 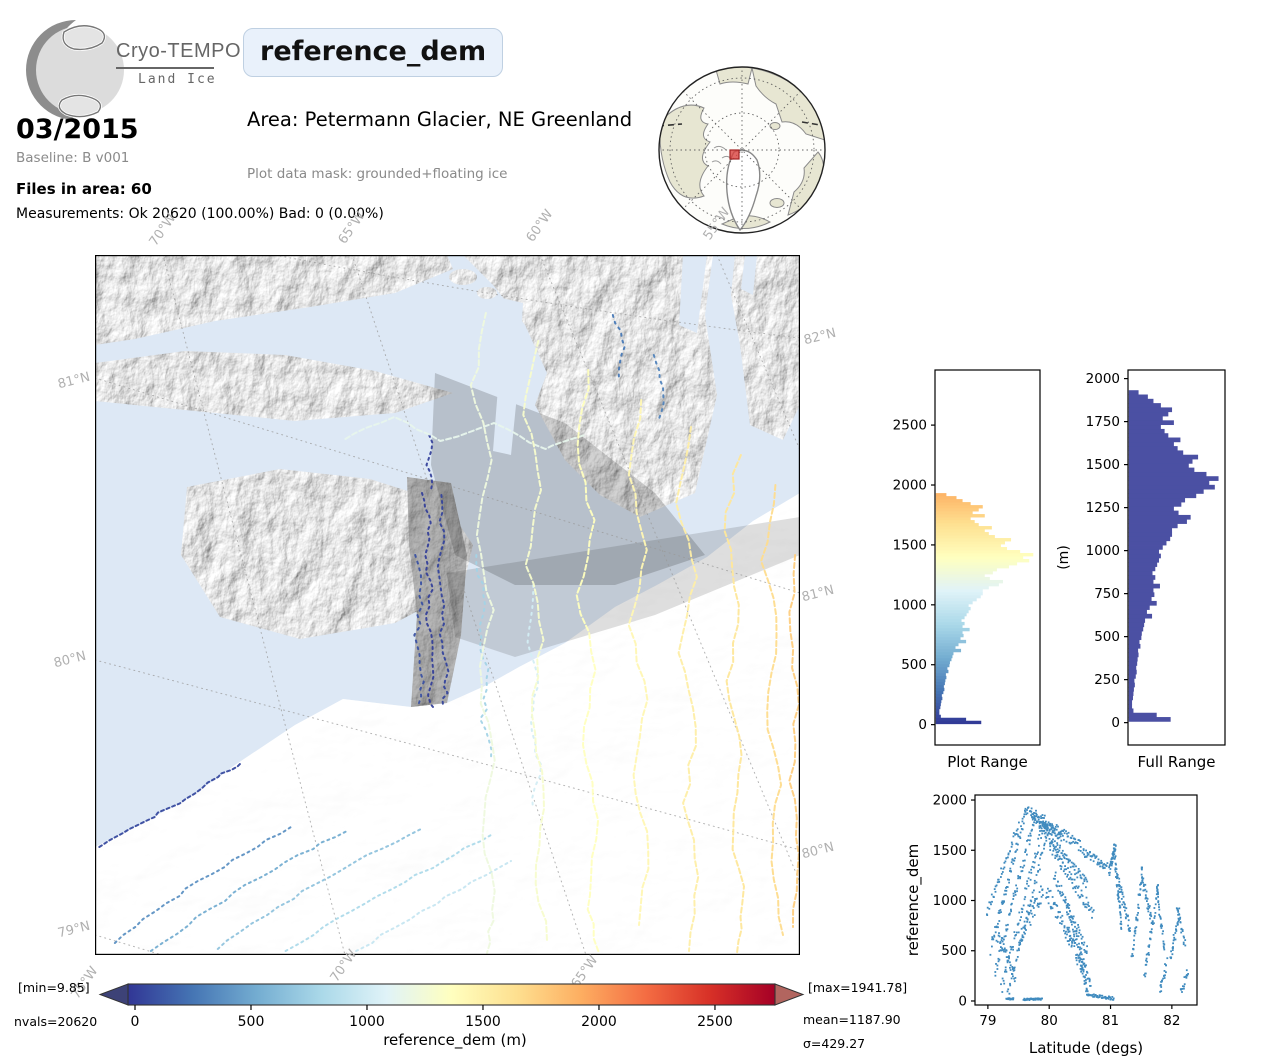 What do you see at coordinates (913, 900) in the screenshot?
I see `svg-text: reference_dem` at bounding box center [913, 900].